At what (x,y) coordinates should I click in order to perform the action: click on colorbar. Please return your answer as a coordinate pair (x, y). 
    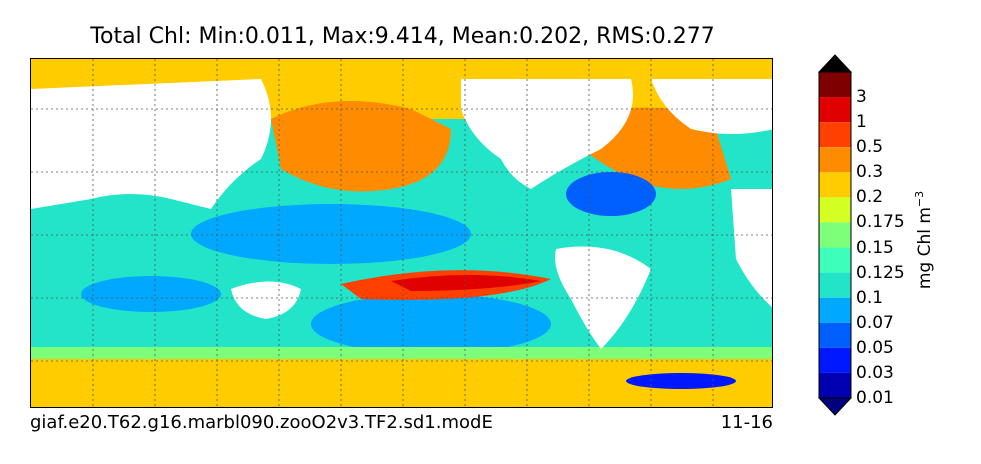
    Looking at the image, I should click on (835, 235).